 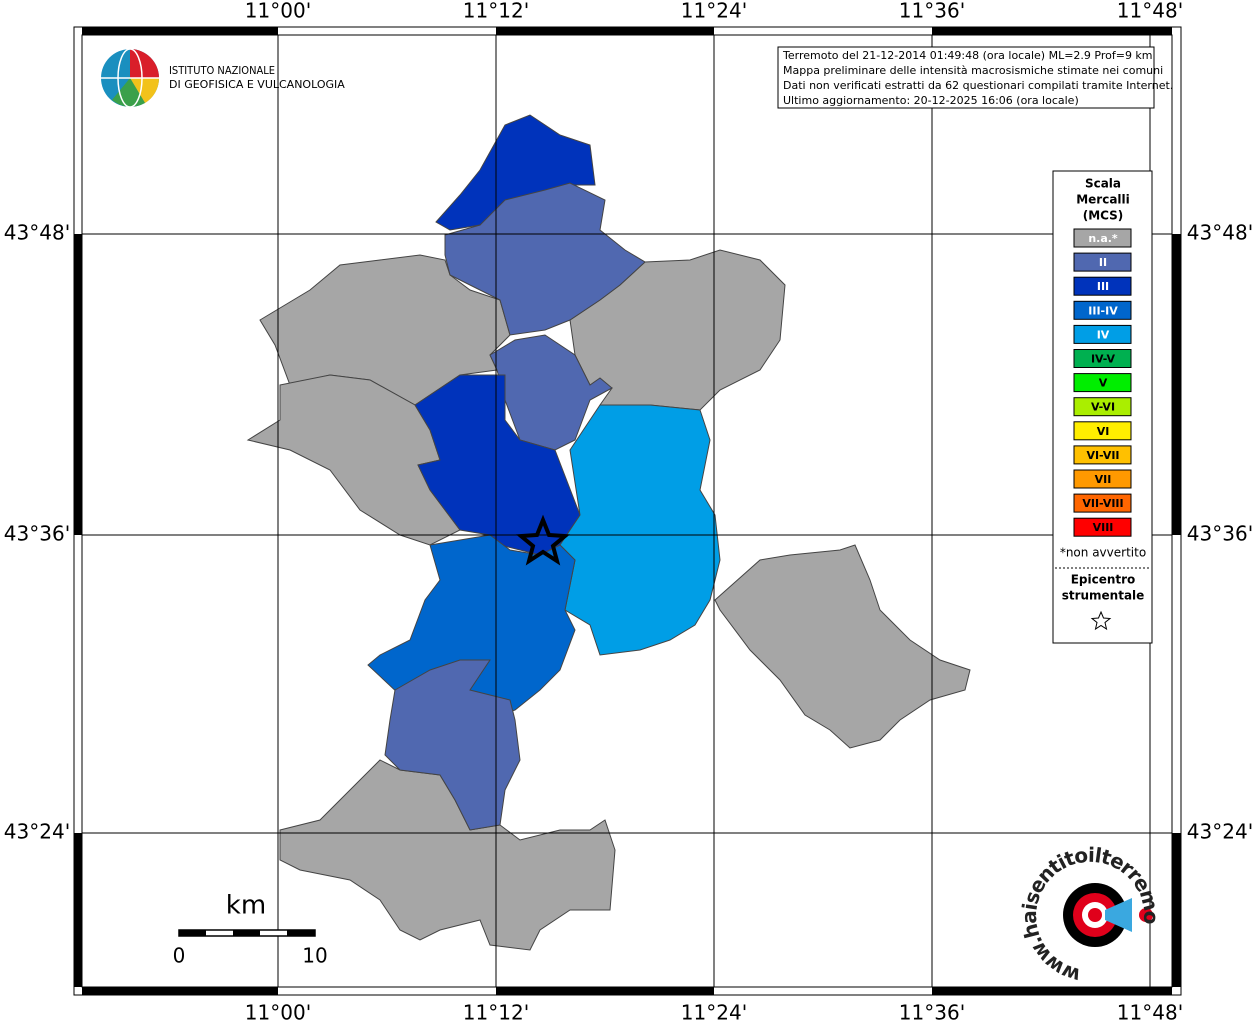 What do you see at coordinates (222, 70) in the screenshot?
I see `institute-line: ISTITUTO NAZIONALE` at bounding box center [222, 70].